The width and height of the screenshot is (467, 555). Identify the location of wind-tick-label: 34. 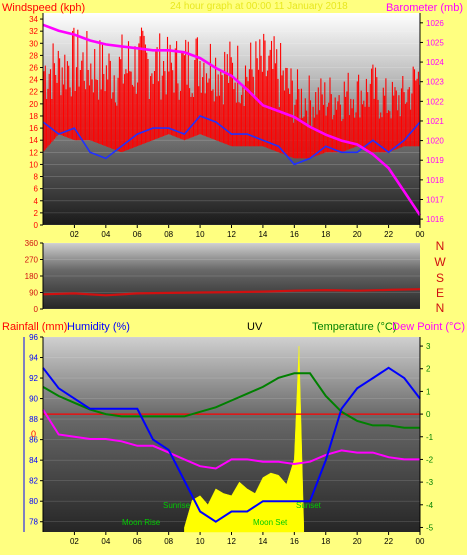
(33, 19).